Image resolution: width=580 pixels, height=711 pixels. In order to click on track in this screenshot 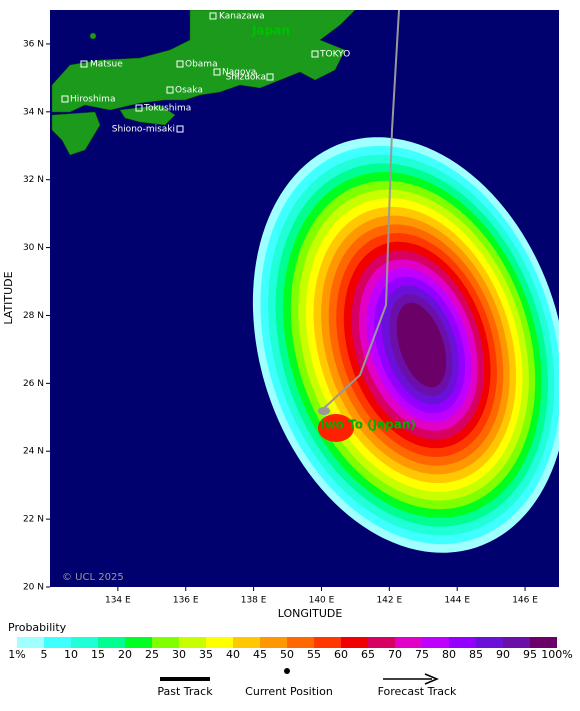, I will do `click(360, 210)`.